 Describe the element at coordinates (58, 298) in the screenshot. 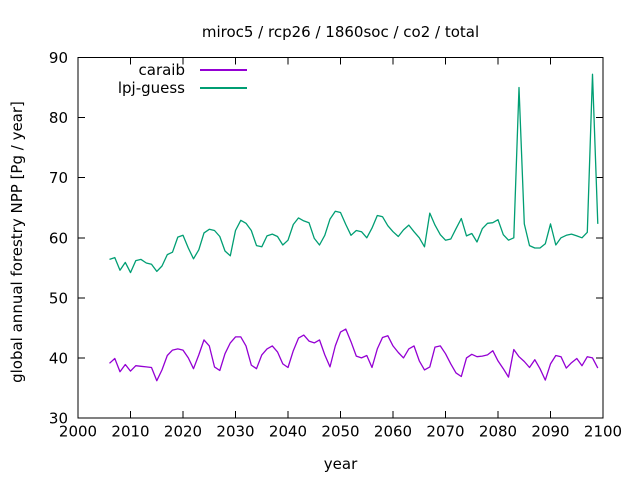

I see `y-tick-label: 50` at that location.